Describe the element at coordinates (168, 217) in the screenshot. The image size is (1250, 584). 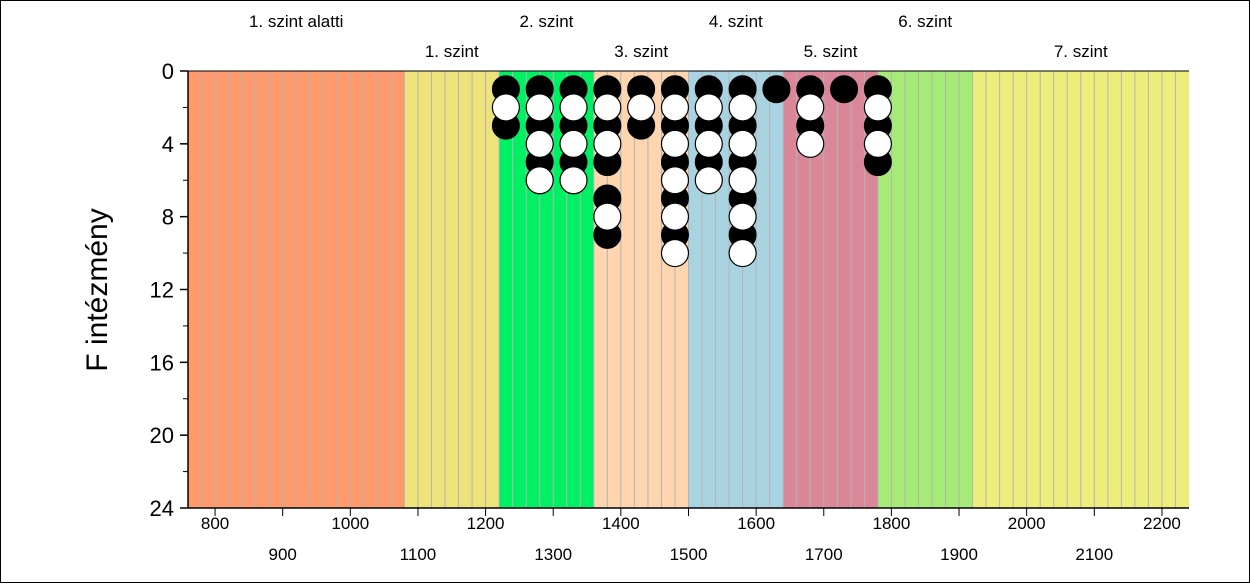
I see `y-tick-label: 8` at that location.